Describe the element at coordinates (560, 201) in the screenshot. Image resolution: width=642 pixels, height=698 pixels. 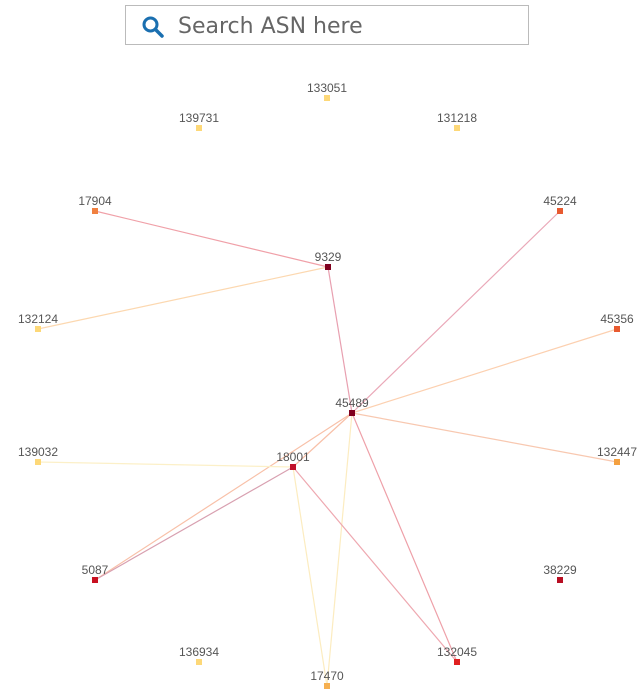
I see `node-label: 45224` at that location.